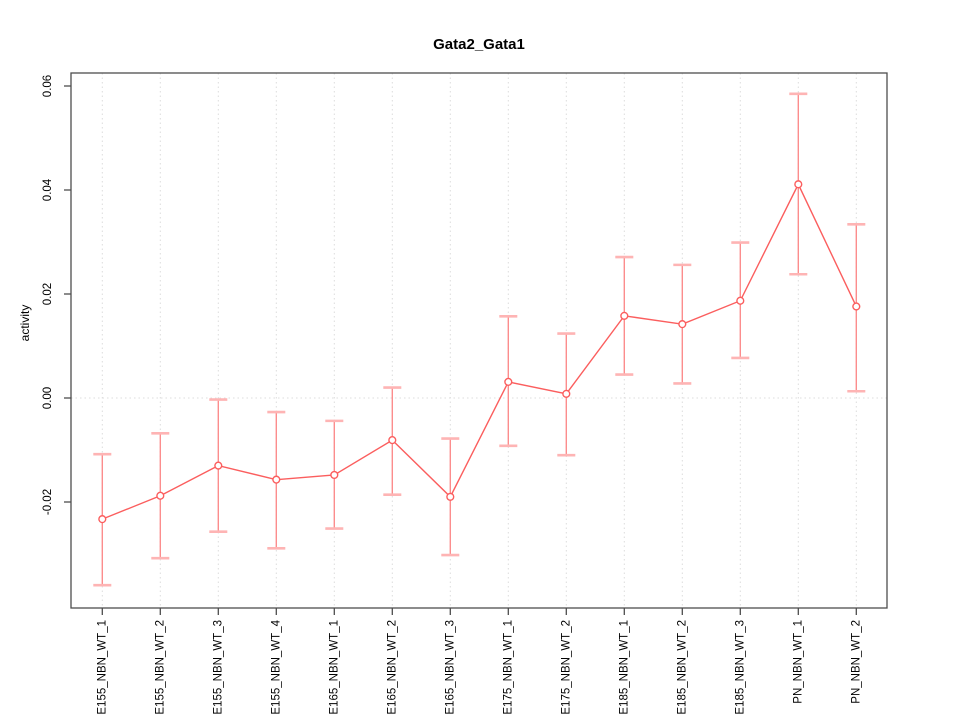 The height and width of the screenshot is (720, 960). What do you see at coordinates (218, 667) in the screenshot?
I see `x-tick-label: E155_NBN_WT_3` at bounding box center [218, 667].